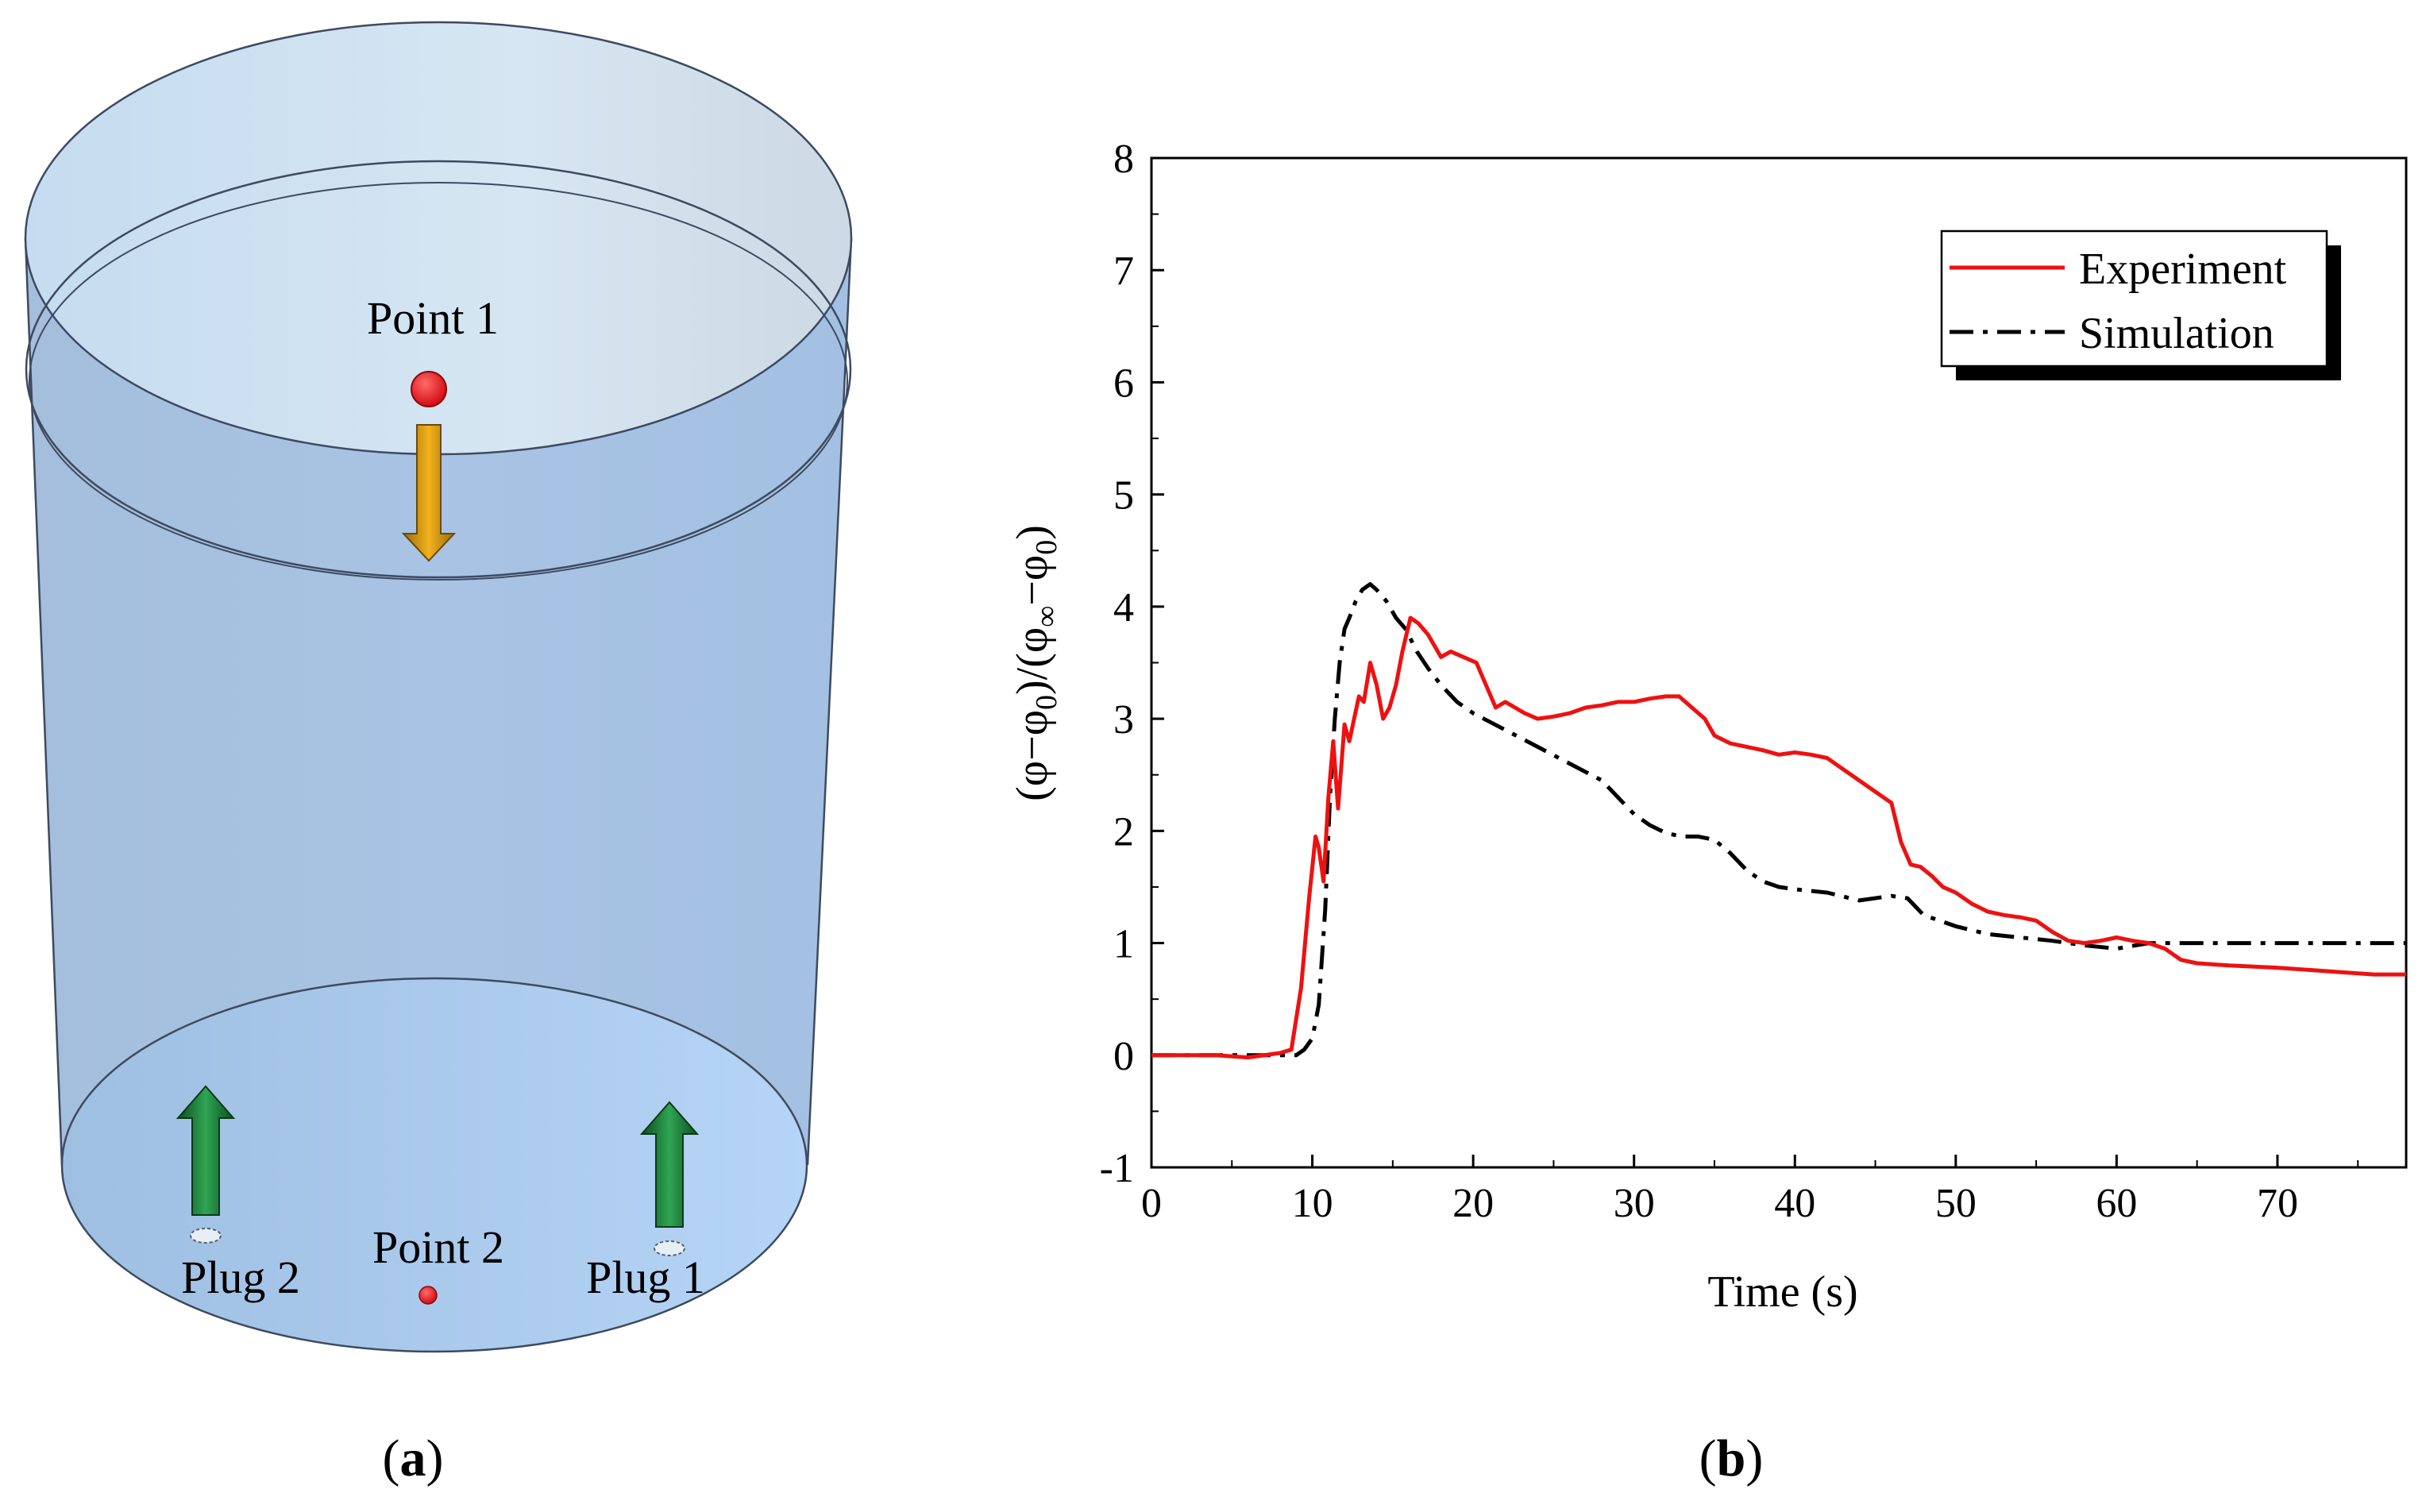  Describe the element at coordinates (2176, 333) in the screenshot. I see `legend-label-simulation: Simulation` at that location.